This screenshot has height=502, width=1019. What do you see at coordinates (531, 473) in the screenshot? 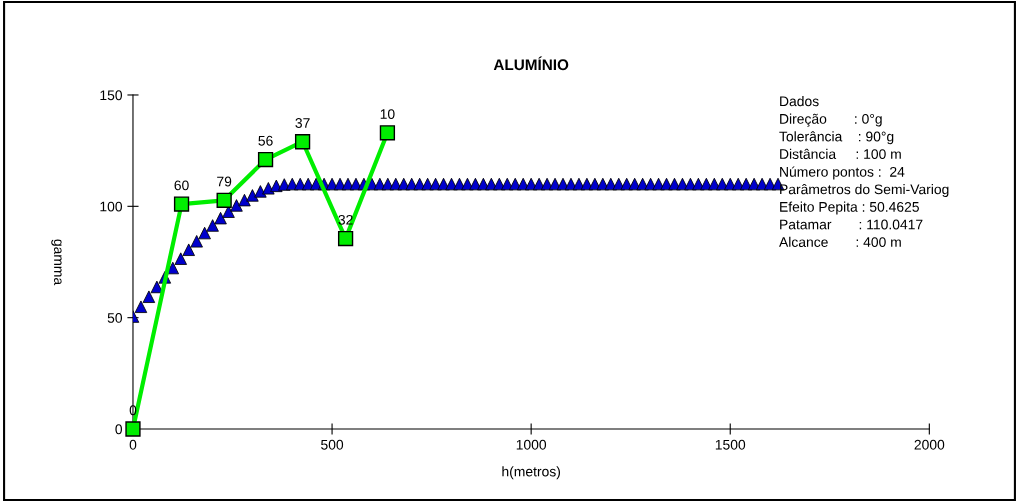
I see `x-axis-title: h(metros)` at bounding box center [531, 473].